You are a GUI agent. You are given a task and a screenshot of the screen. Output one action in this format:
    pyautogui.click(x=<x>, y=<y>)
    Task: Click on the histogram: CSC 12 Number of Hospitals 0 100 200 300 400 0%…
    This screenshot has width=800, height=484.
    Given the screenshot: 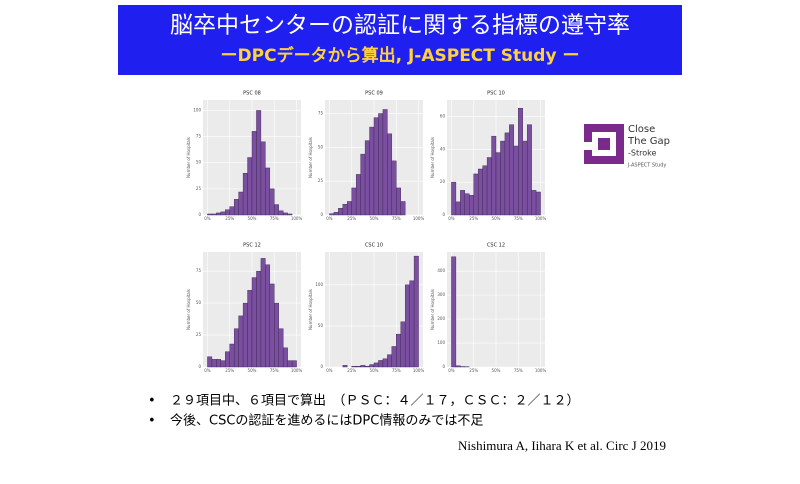 What is the action you would take?
    pyautogui.click(x=488, y=308)
    